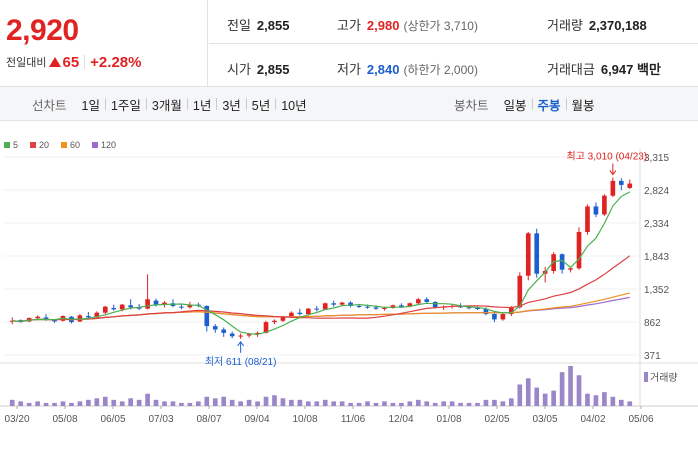  Describe the element at coordinates (640, 419) in the screenshot. I see `x-tick-label: 05/06` at that location.